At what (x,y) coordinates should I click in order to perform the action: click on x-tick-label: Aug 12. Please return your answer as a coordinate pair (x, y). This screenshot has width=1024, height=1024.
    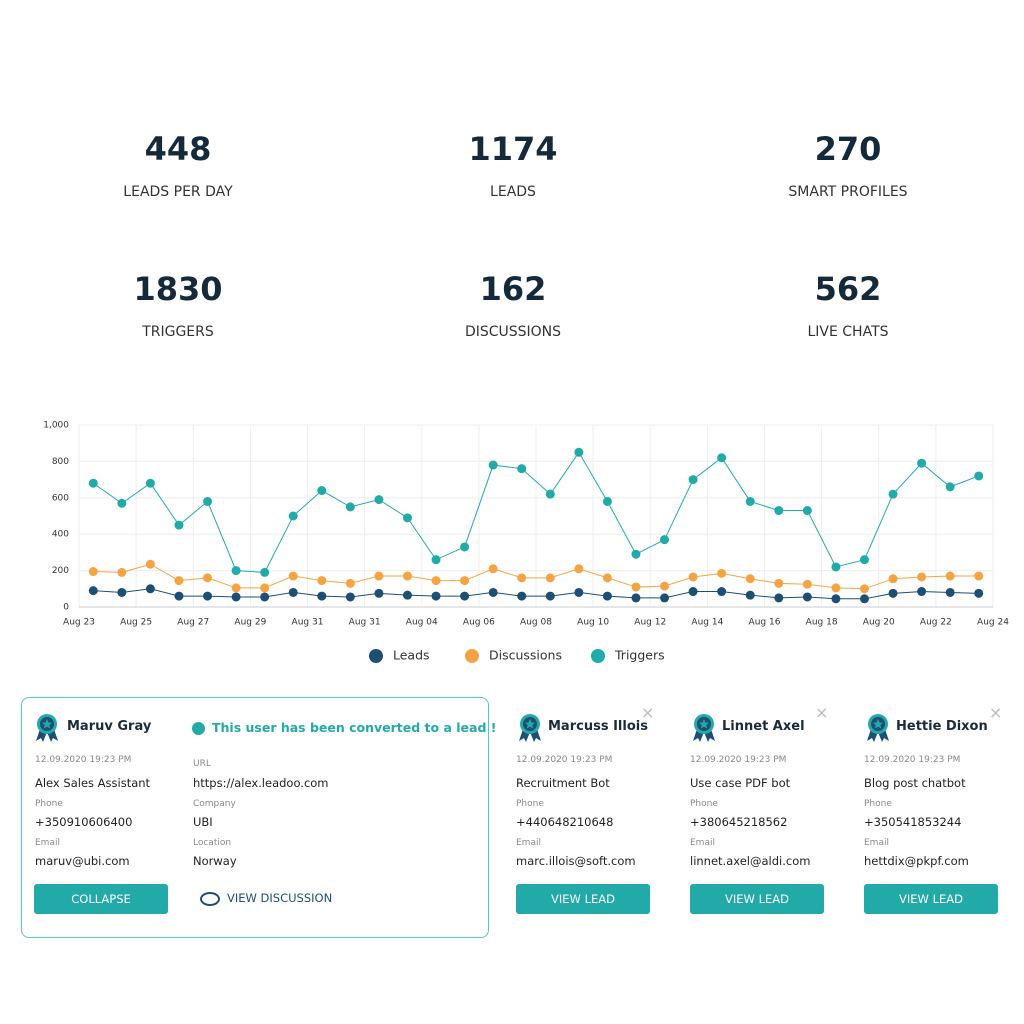
    Looking at the image, I should click on (650, 623).